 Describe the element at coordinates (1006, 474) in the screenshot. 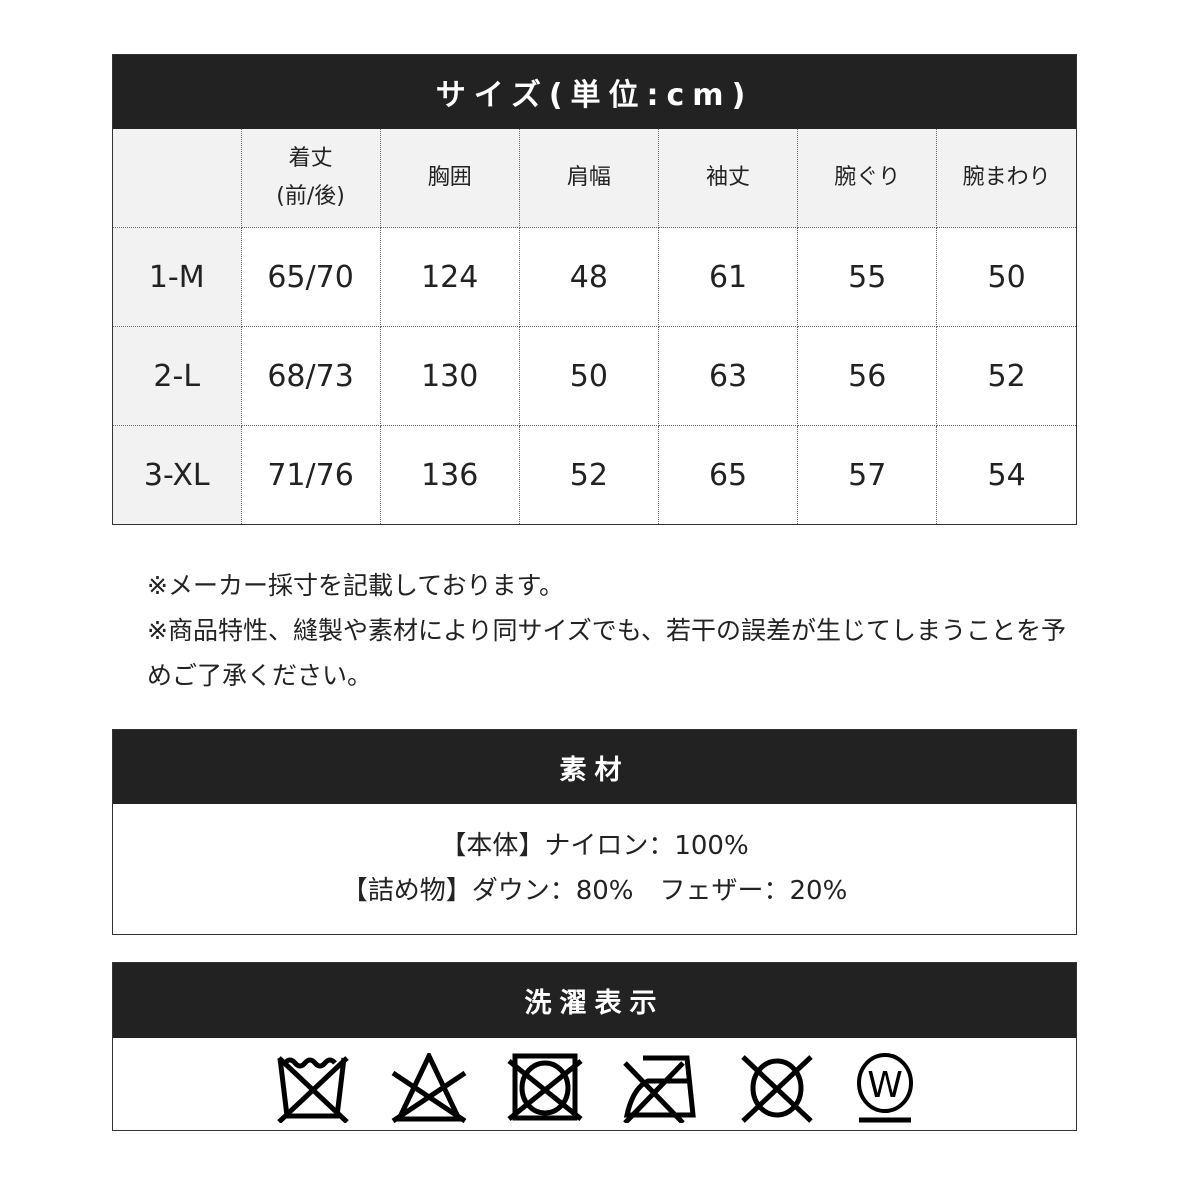

I see `cell: 54` at that location.